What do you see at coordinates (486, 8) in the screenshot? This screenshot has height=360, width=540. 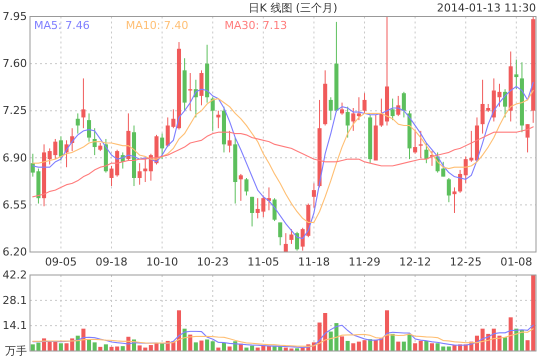 I see `text: 2014-01-13 11:30` at bounding box center [486, 8].